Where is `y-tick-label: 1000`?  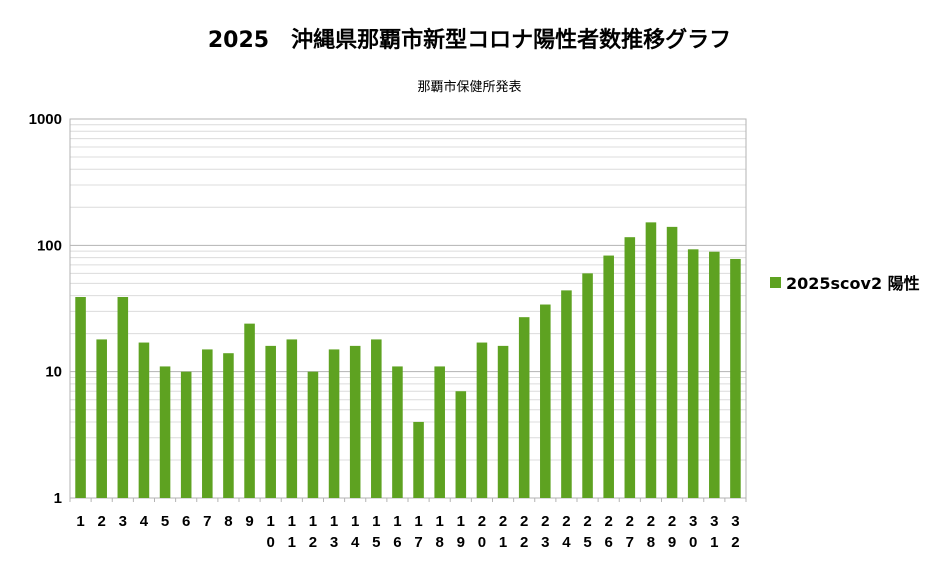 y-tick-label: 1000 is located at coordinates (45, 119).